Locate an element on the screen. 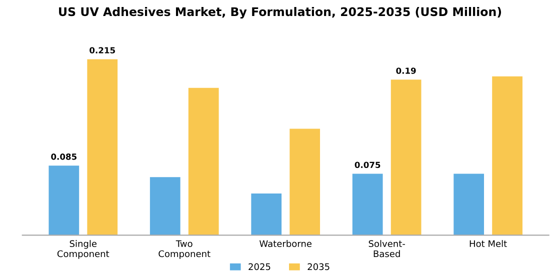 Image resolution: width=560 pixels, height=280 pixels. x-tick-label: Two Component is located at coordinates (184, 249).